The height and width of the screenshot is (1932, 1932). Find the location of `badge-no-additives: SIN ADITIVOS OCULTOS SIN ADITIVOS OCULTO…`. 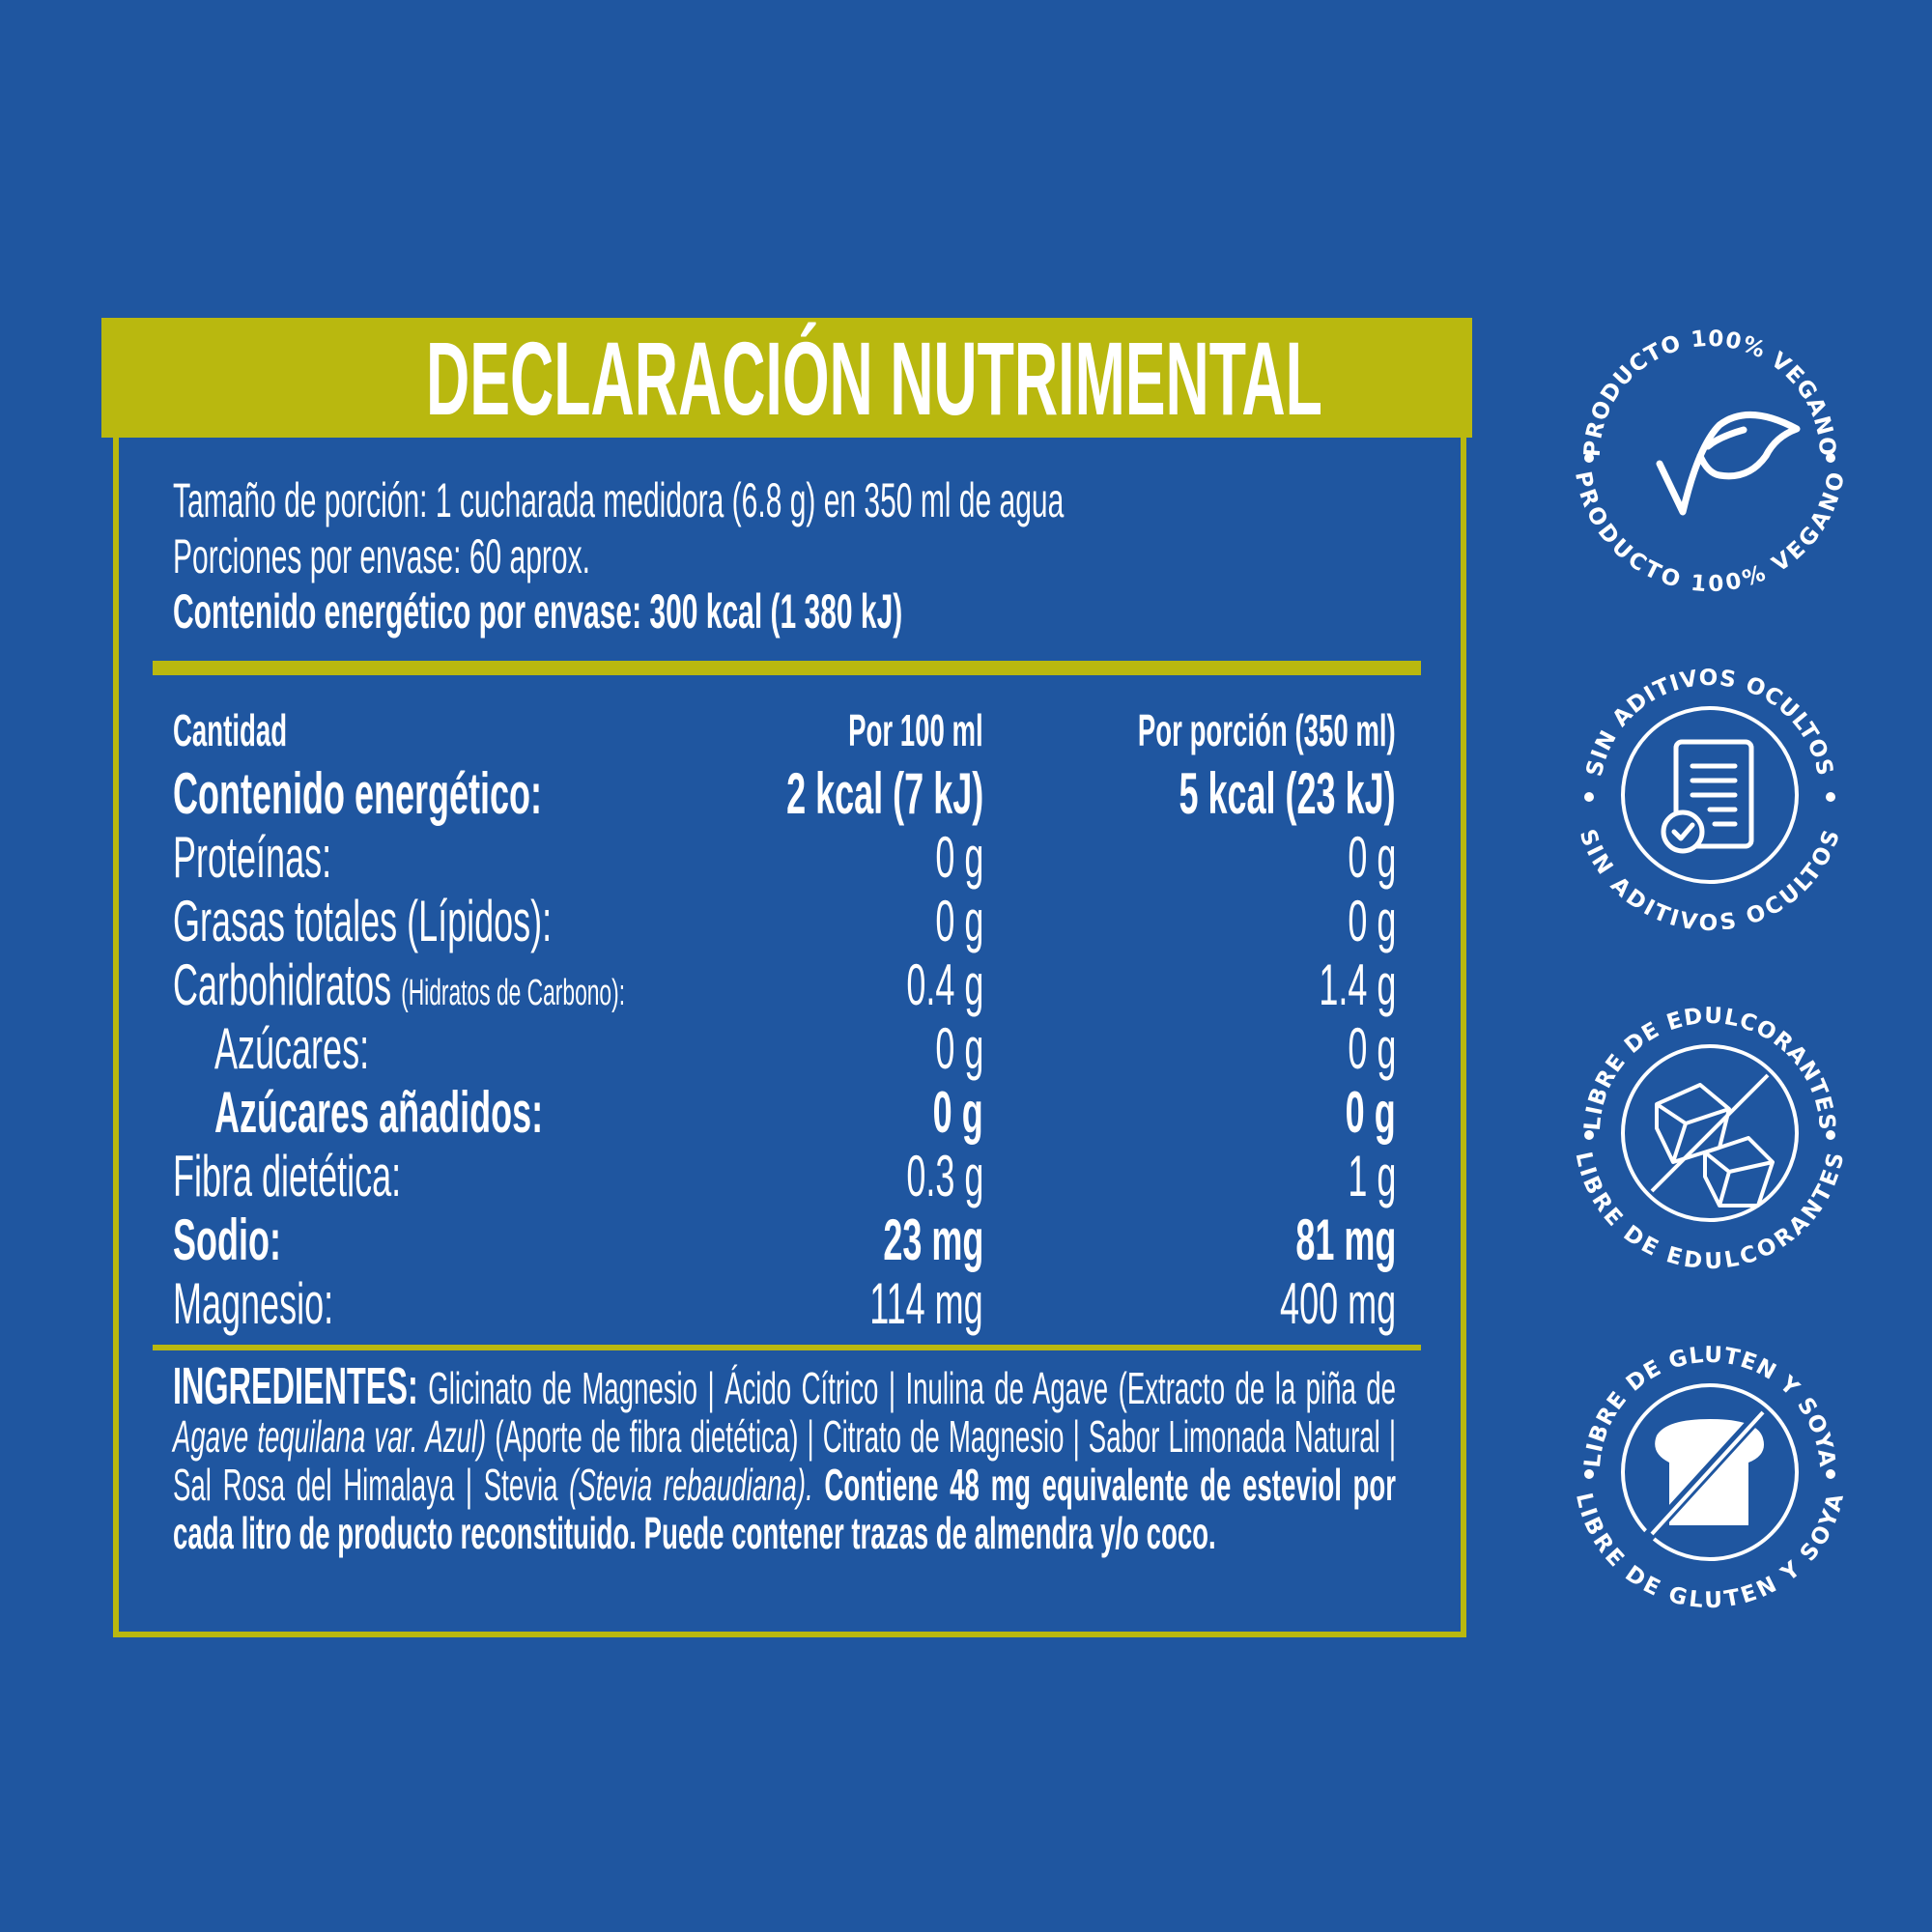

badge-no-additives: SIN ADITIVOS OCULTOS SIN ADITIVOS OCULTO… is located at coordinates (1710, 801).